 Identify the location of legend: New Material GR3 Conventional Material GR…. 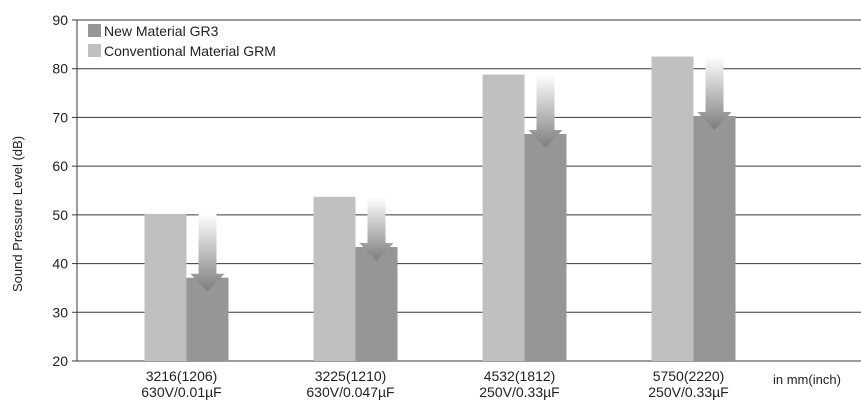
(182, 41).